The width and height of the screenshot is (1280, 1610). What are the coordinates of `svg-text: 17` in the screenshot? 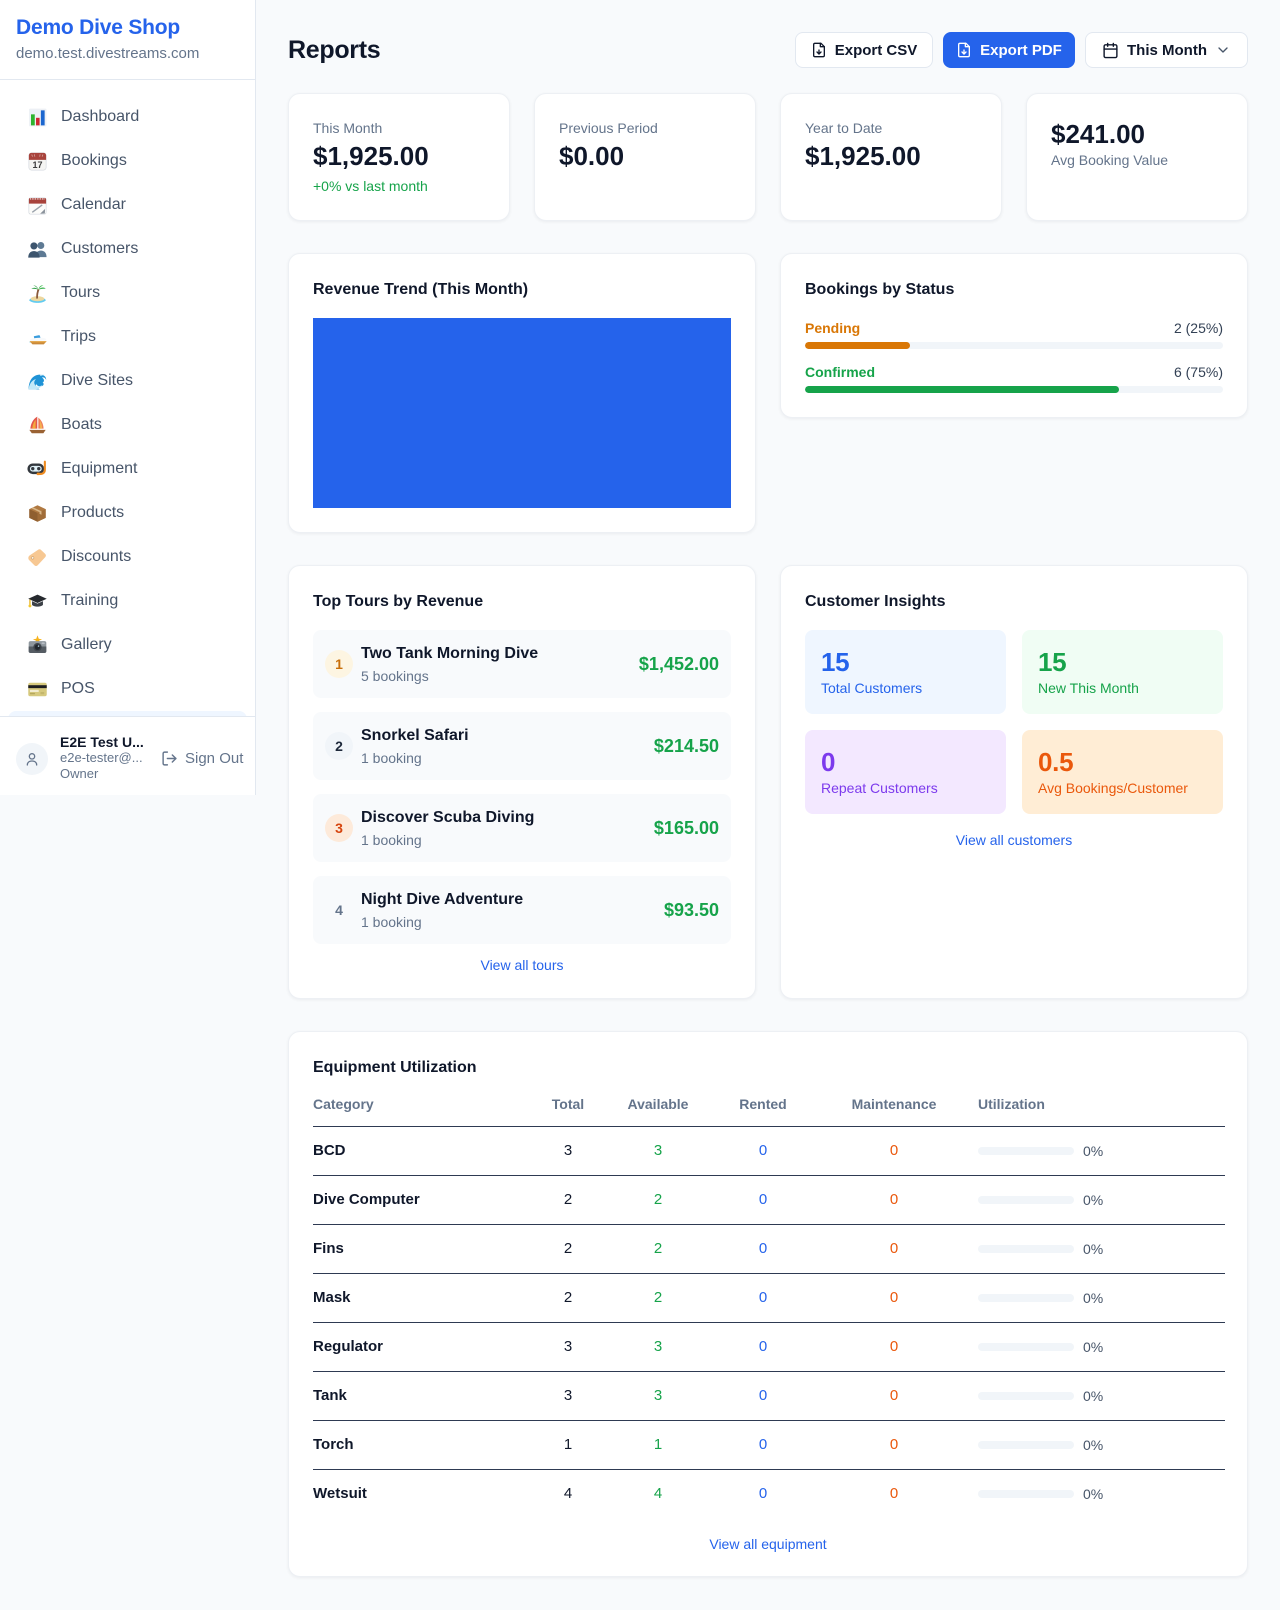 It's located at (37, 165).